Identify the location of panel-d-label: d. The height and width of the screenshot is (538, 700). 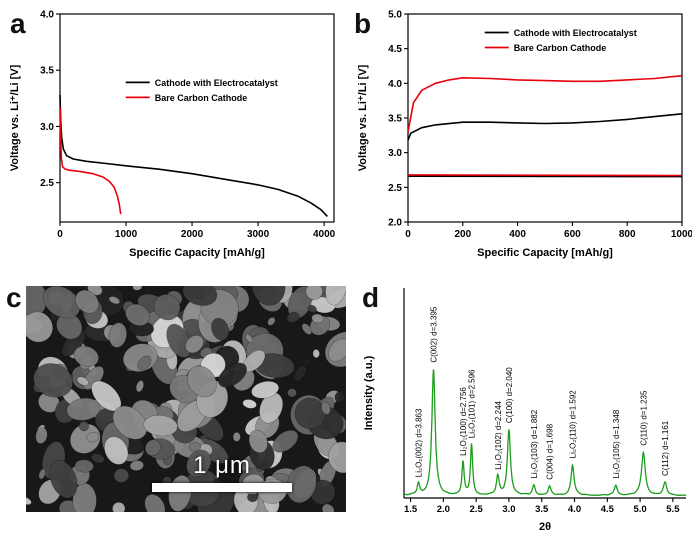
(371, 297).